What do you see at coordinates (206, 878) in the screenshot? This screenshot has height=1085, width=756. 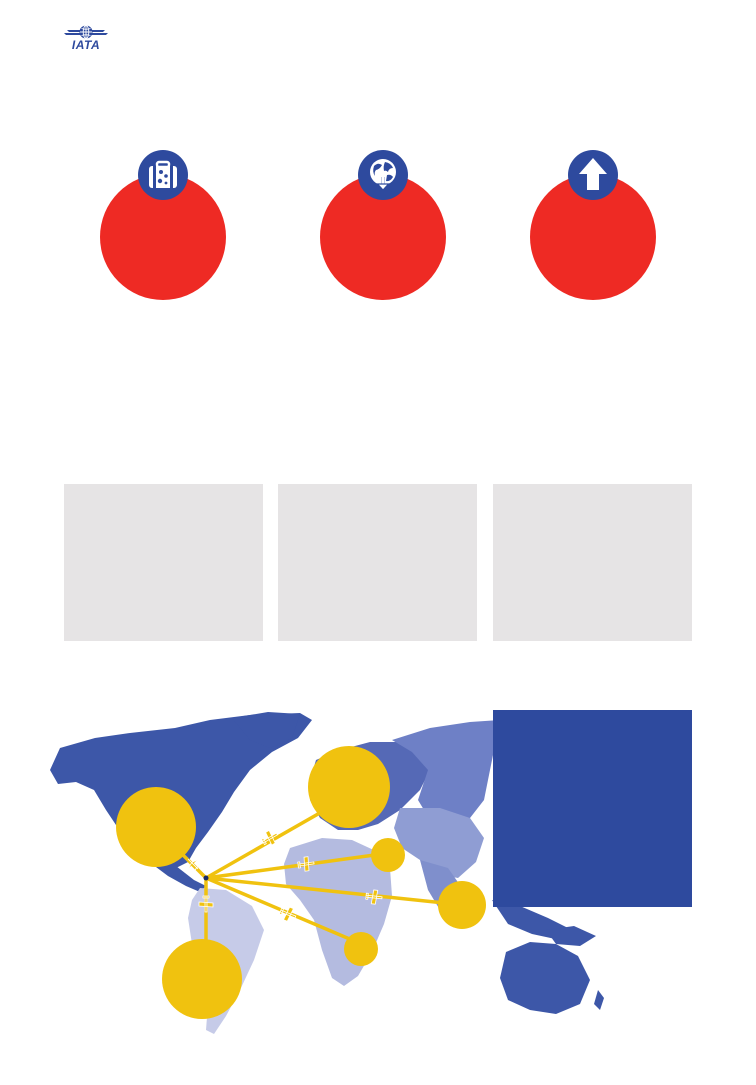 I see `origin-hub-marker` at bounding box center [206, 878].